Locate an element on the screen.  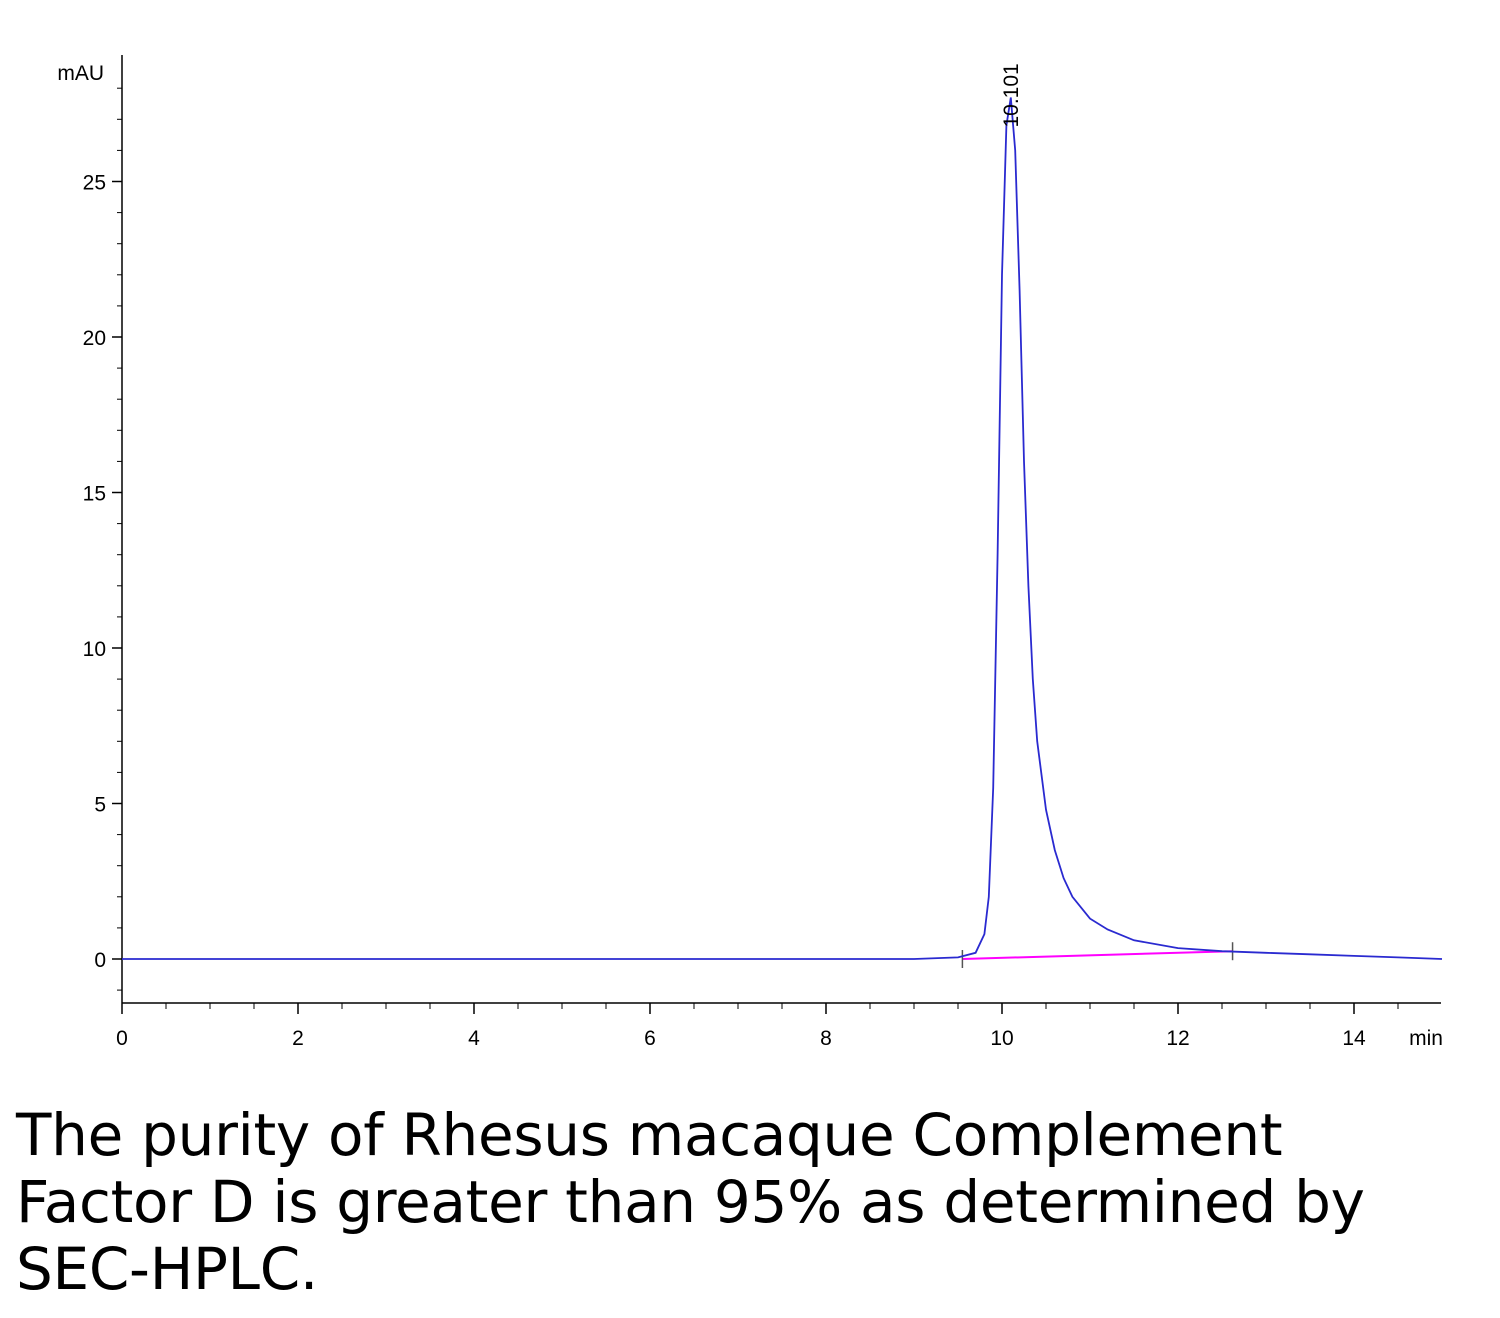
x-tick-label-6: 6 is located at coordinates (650, 1038).